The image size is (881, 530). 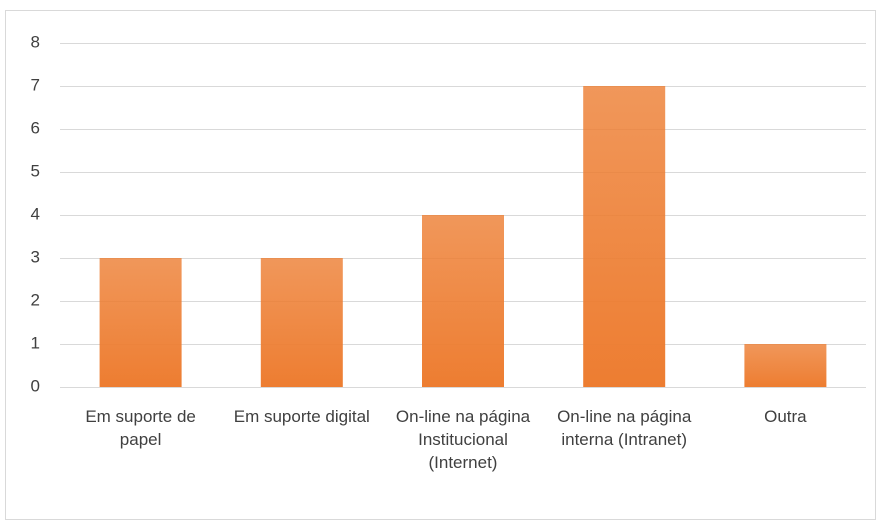 What do you see at coordinates (35, 213) in the screenshot?
I see `y-tick-label: 4` at bounding box center [35, 213].